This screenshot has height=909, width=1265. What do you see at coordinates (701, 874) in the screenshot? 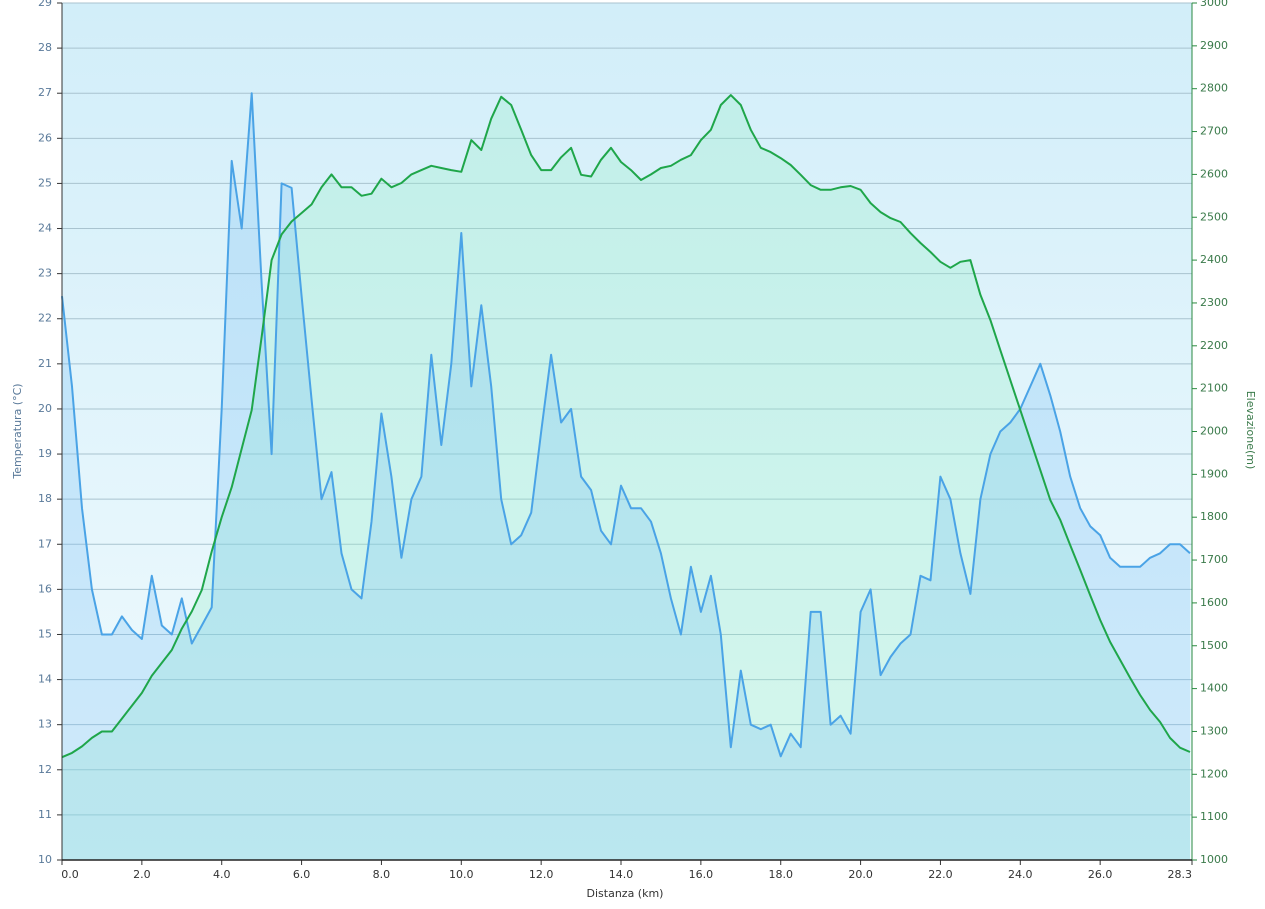
I see `x-tick-label: 16.0` at bounding box center [701, 874].